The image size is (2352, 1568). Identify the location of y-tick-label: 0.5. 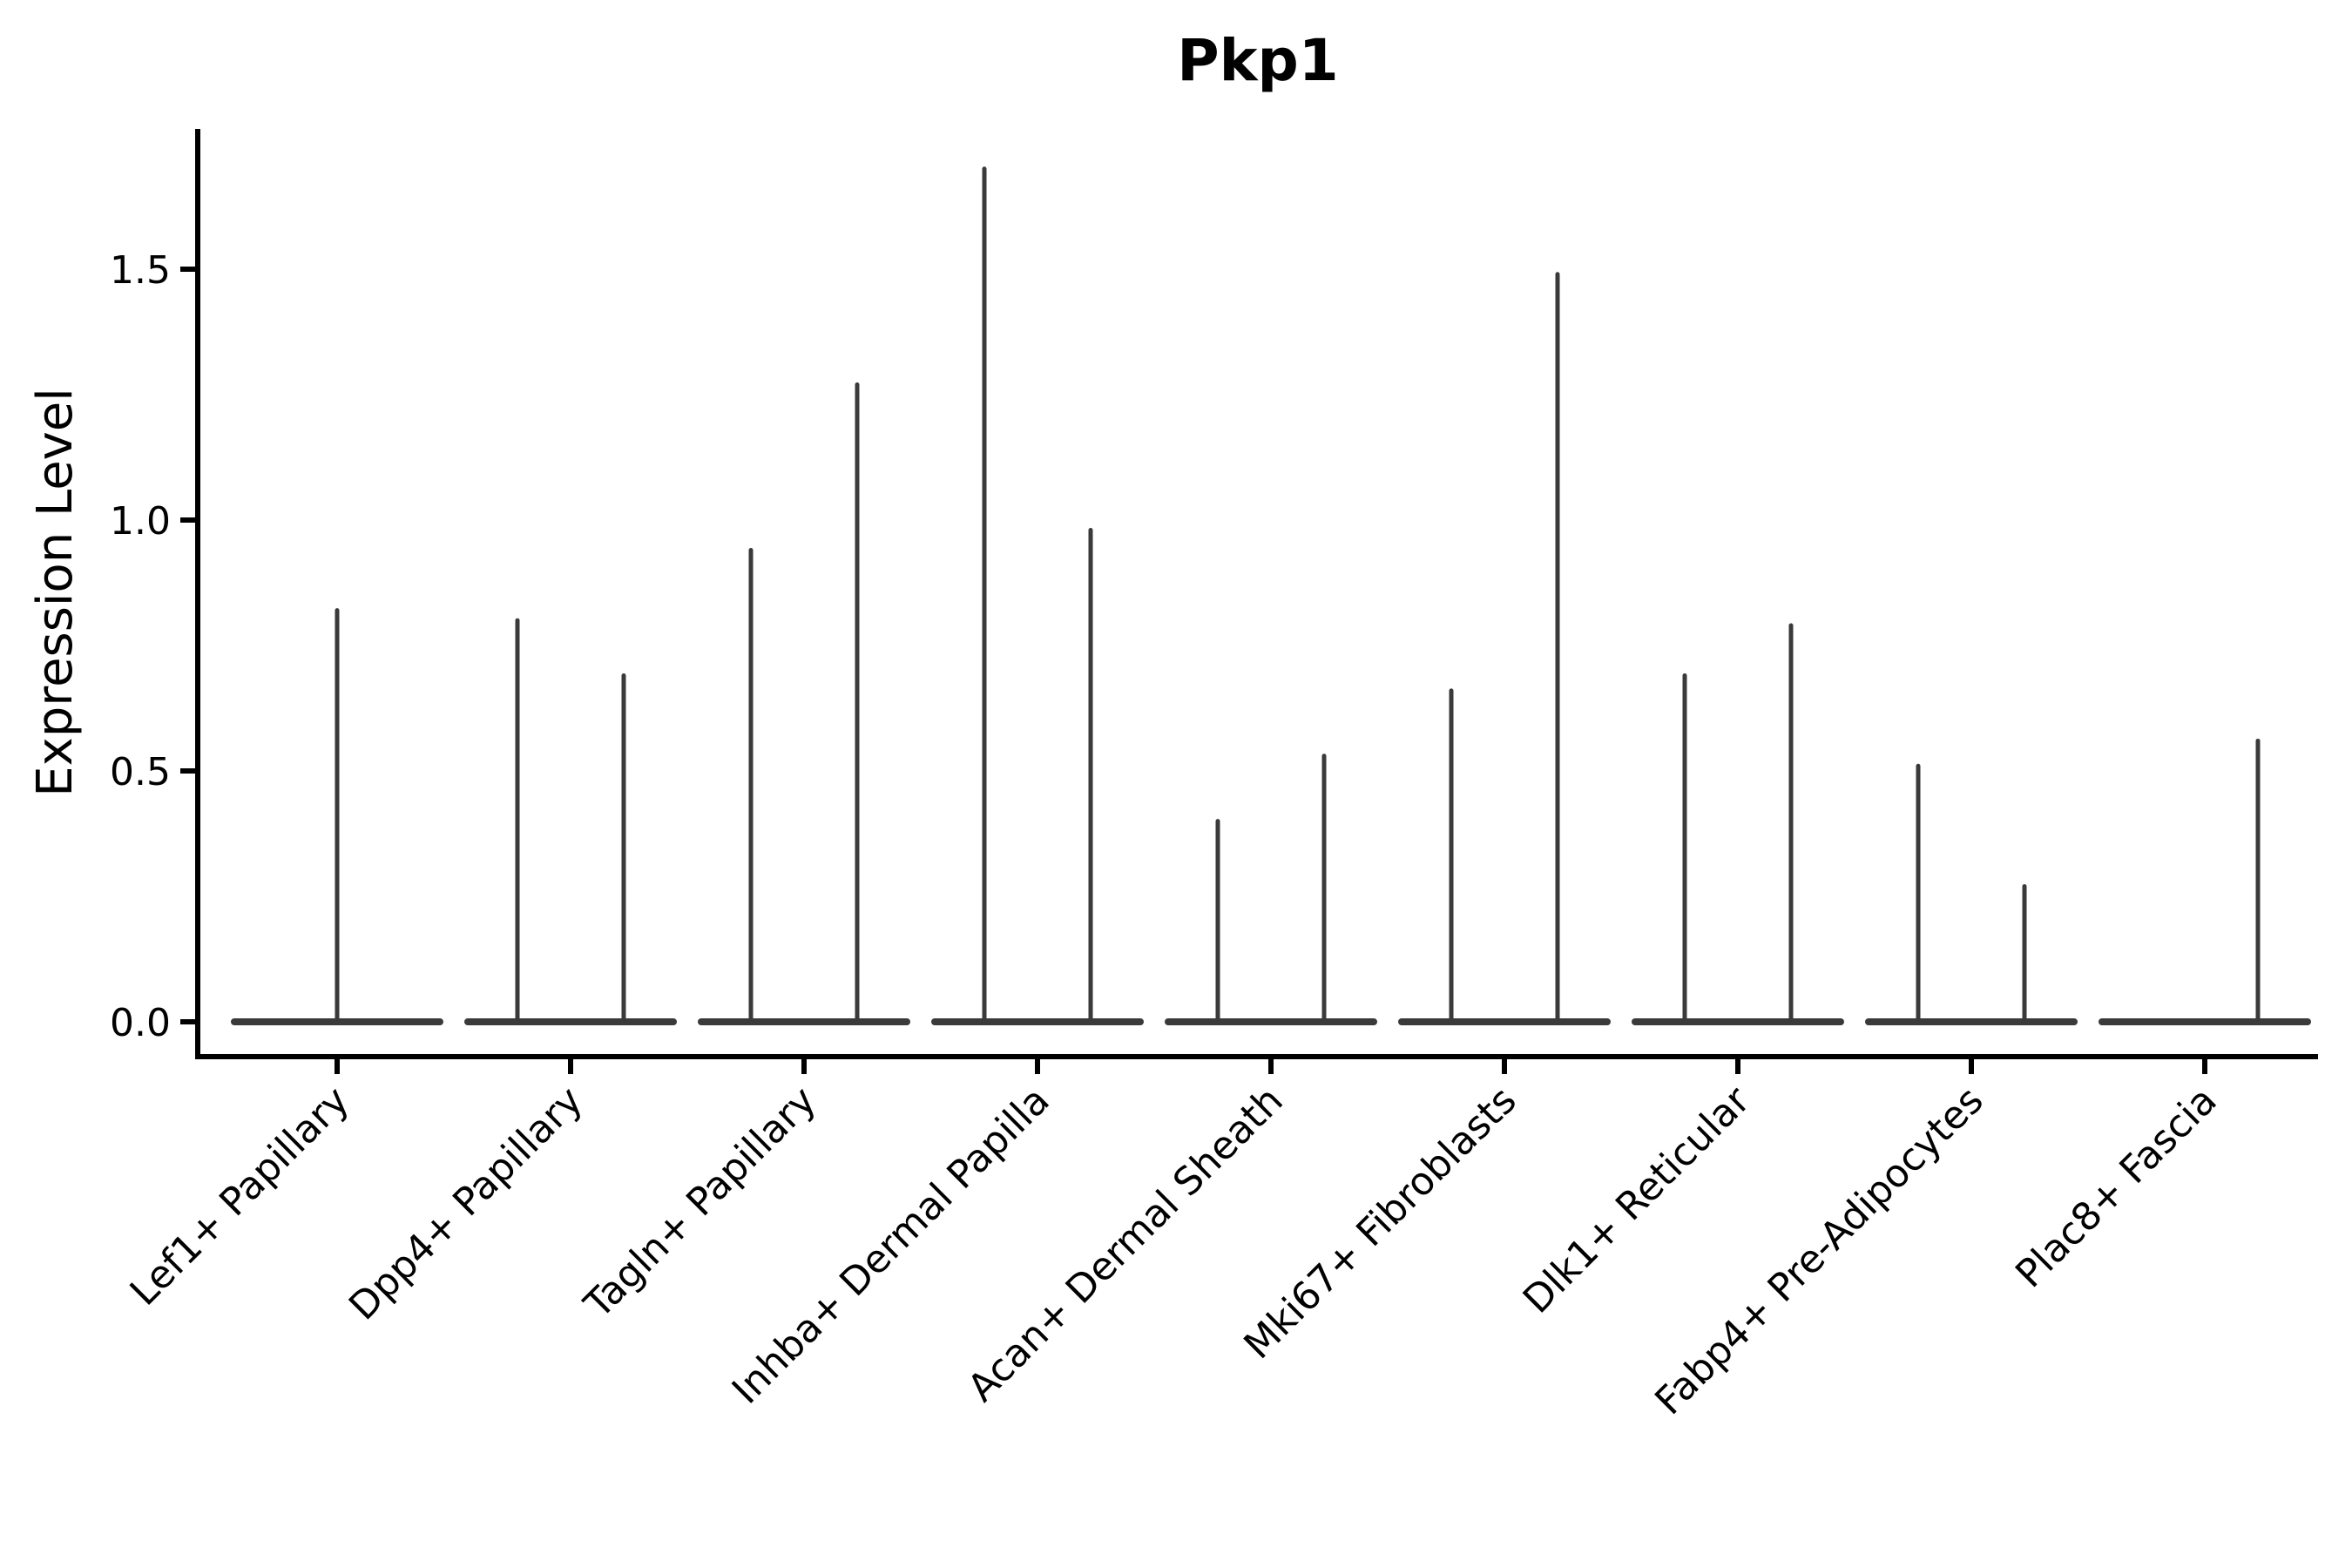
(140, 772).